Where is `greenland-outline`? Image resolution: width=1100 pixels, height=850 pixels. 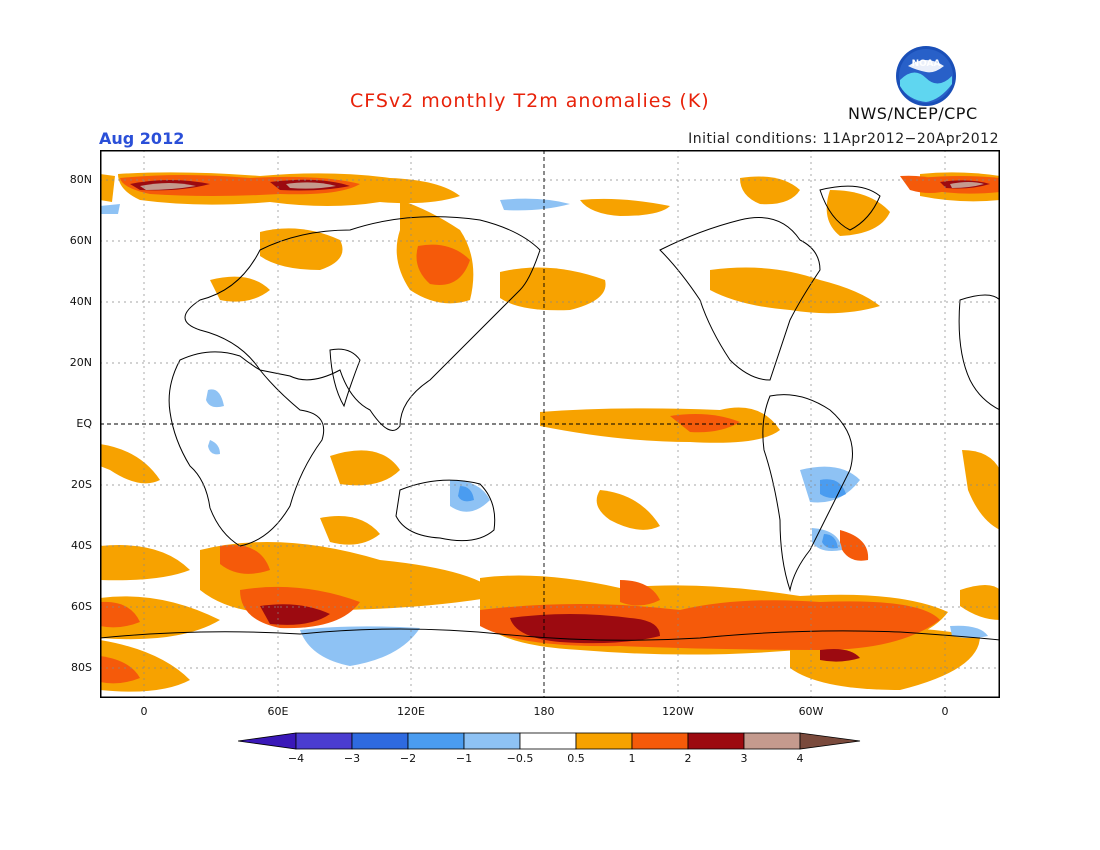
greenland-outline is located at coordinates (850, 208).